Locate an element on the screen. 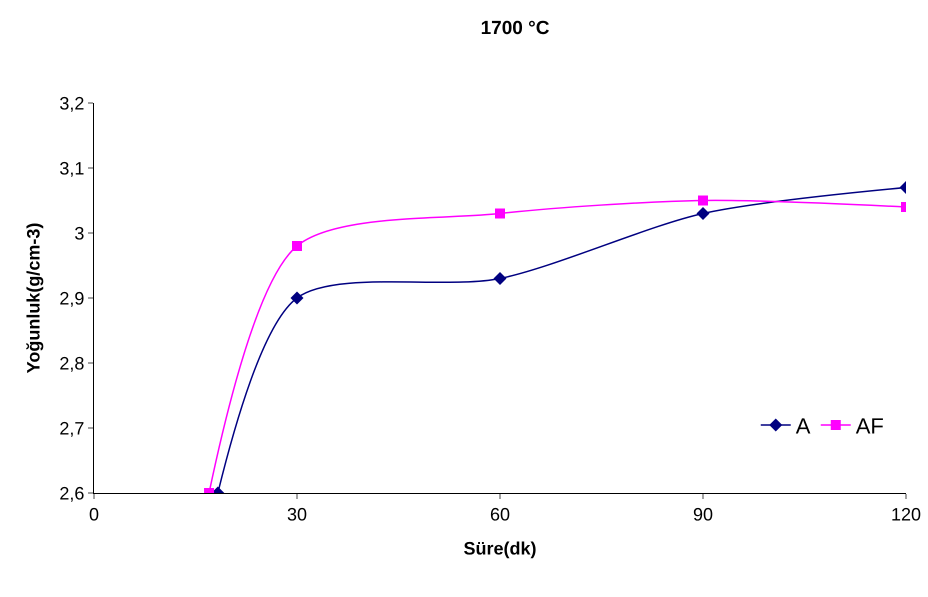  x-tick-label: 30 is located at coordinates (297, 514).